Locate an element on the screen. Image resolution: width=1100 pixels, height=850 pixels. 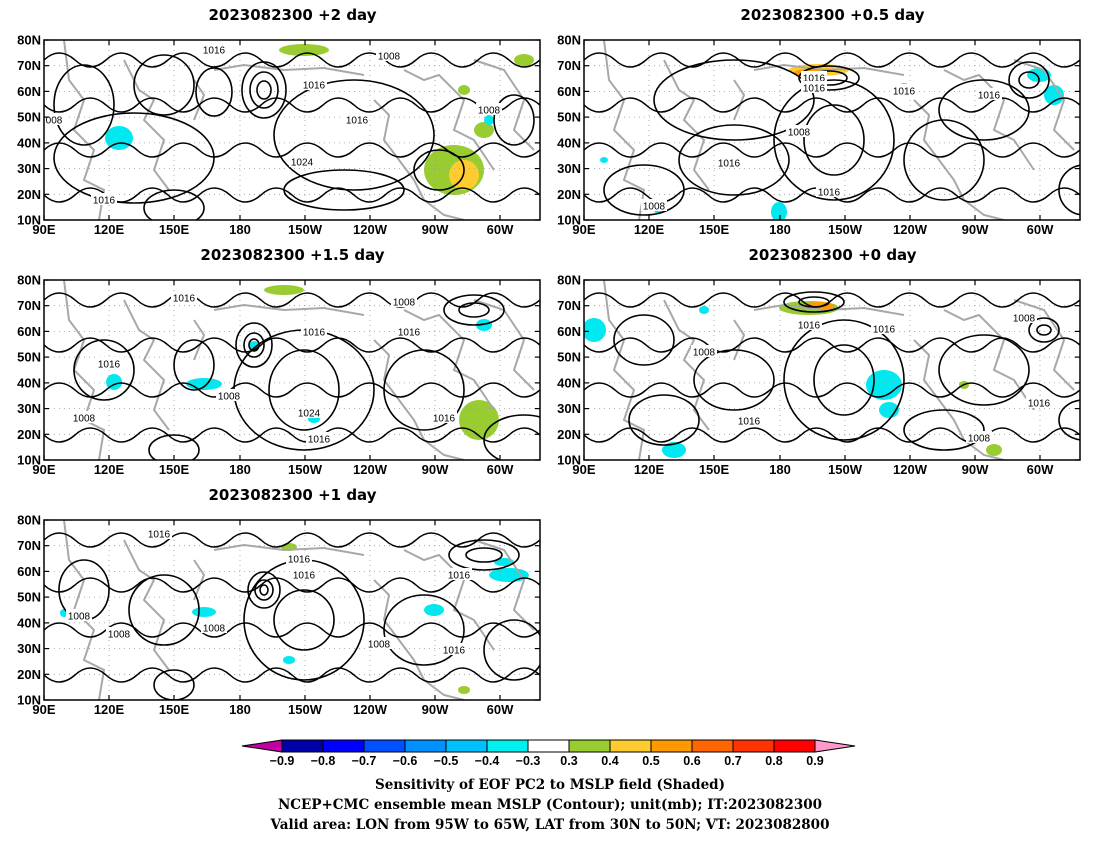
lon-tick-label: 90E is located at coordinates (43, 229).